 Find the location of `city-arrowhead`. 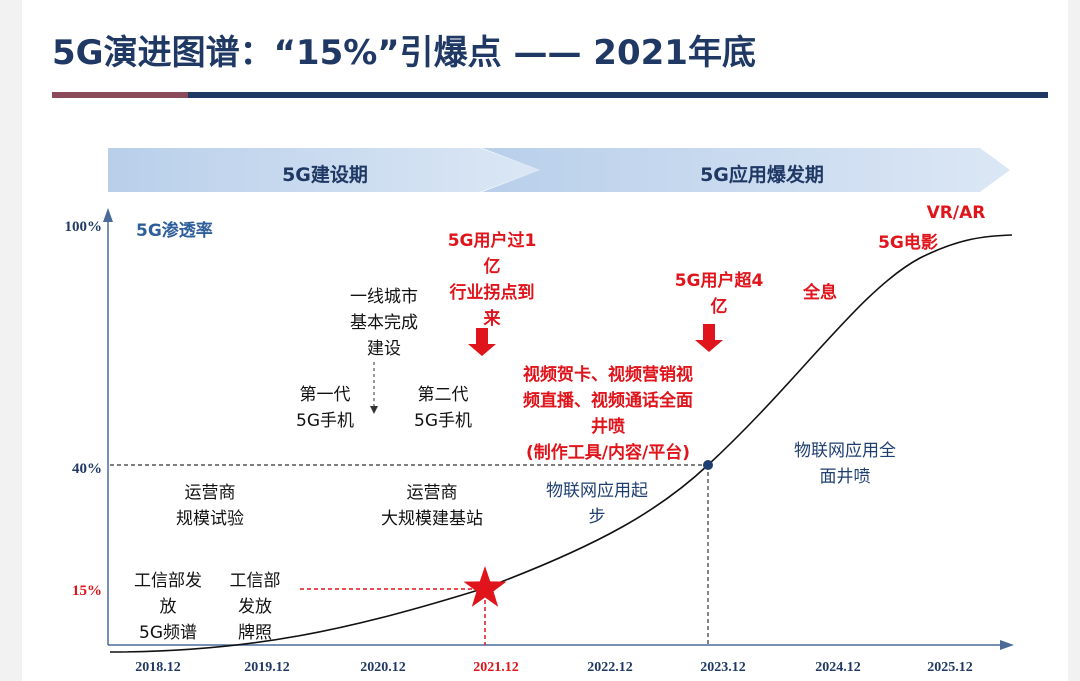

city-arrowhead is located at coordinates (374, 410).